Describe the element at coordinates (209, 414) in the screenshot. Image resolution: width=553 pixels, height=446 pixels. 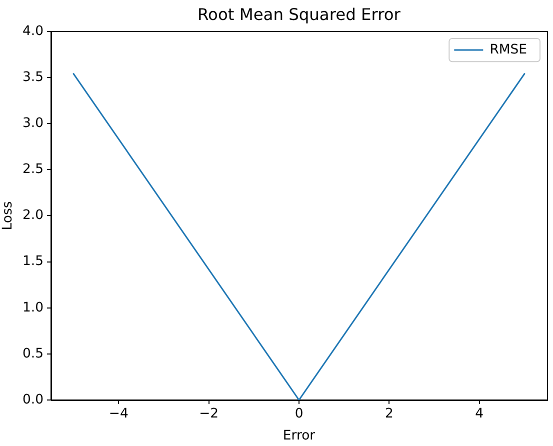
I see `x-tick-label: −2` at that location.